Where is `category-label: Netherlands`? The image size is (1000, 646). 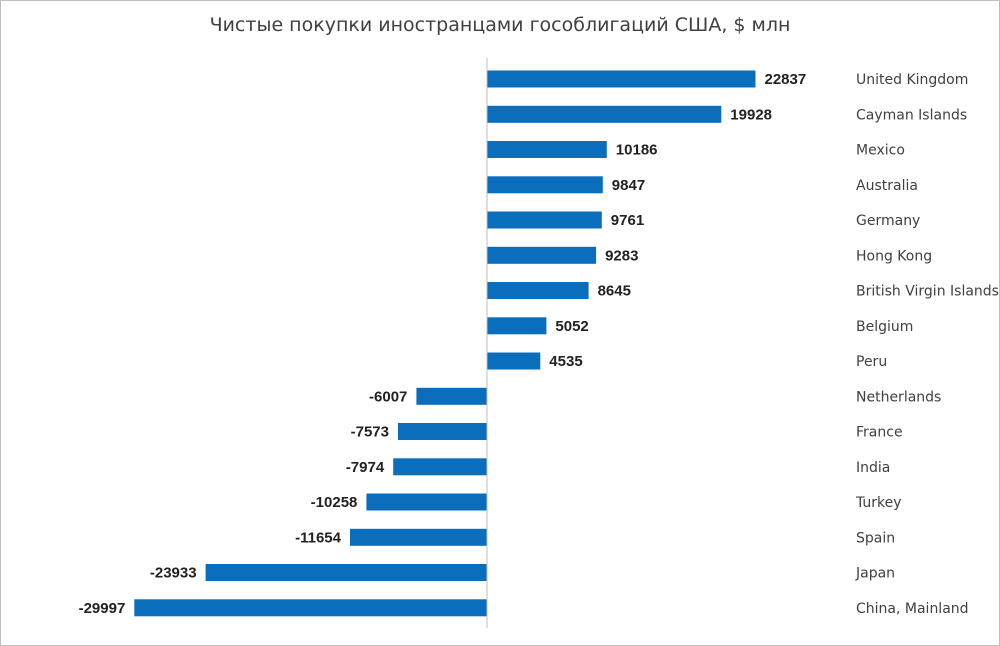
category-label: Netherlands is located at coordinates (898, 397).